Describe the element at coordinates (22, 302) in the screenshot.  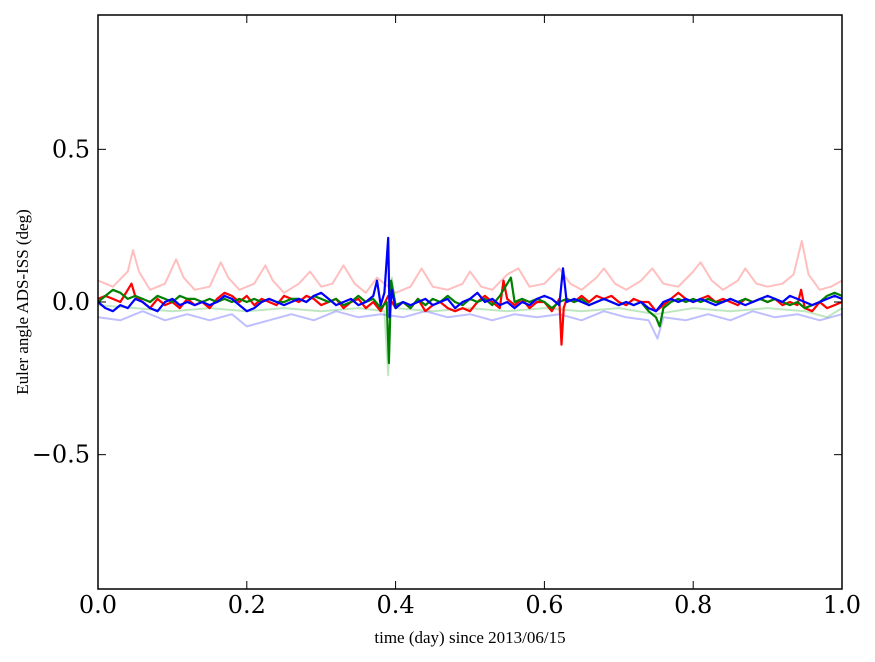
I see `y-axis-label: Euler angle ADS-ISS (deg)` at that location.